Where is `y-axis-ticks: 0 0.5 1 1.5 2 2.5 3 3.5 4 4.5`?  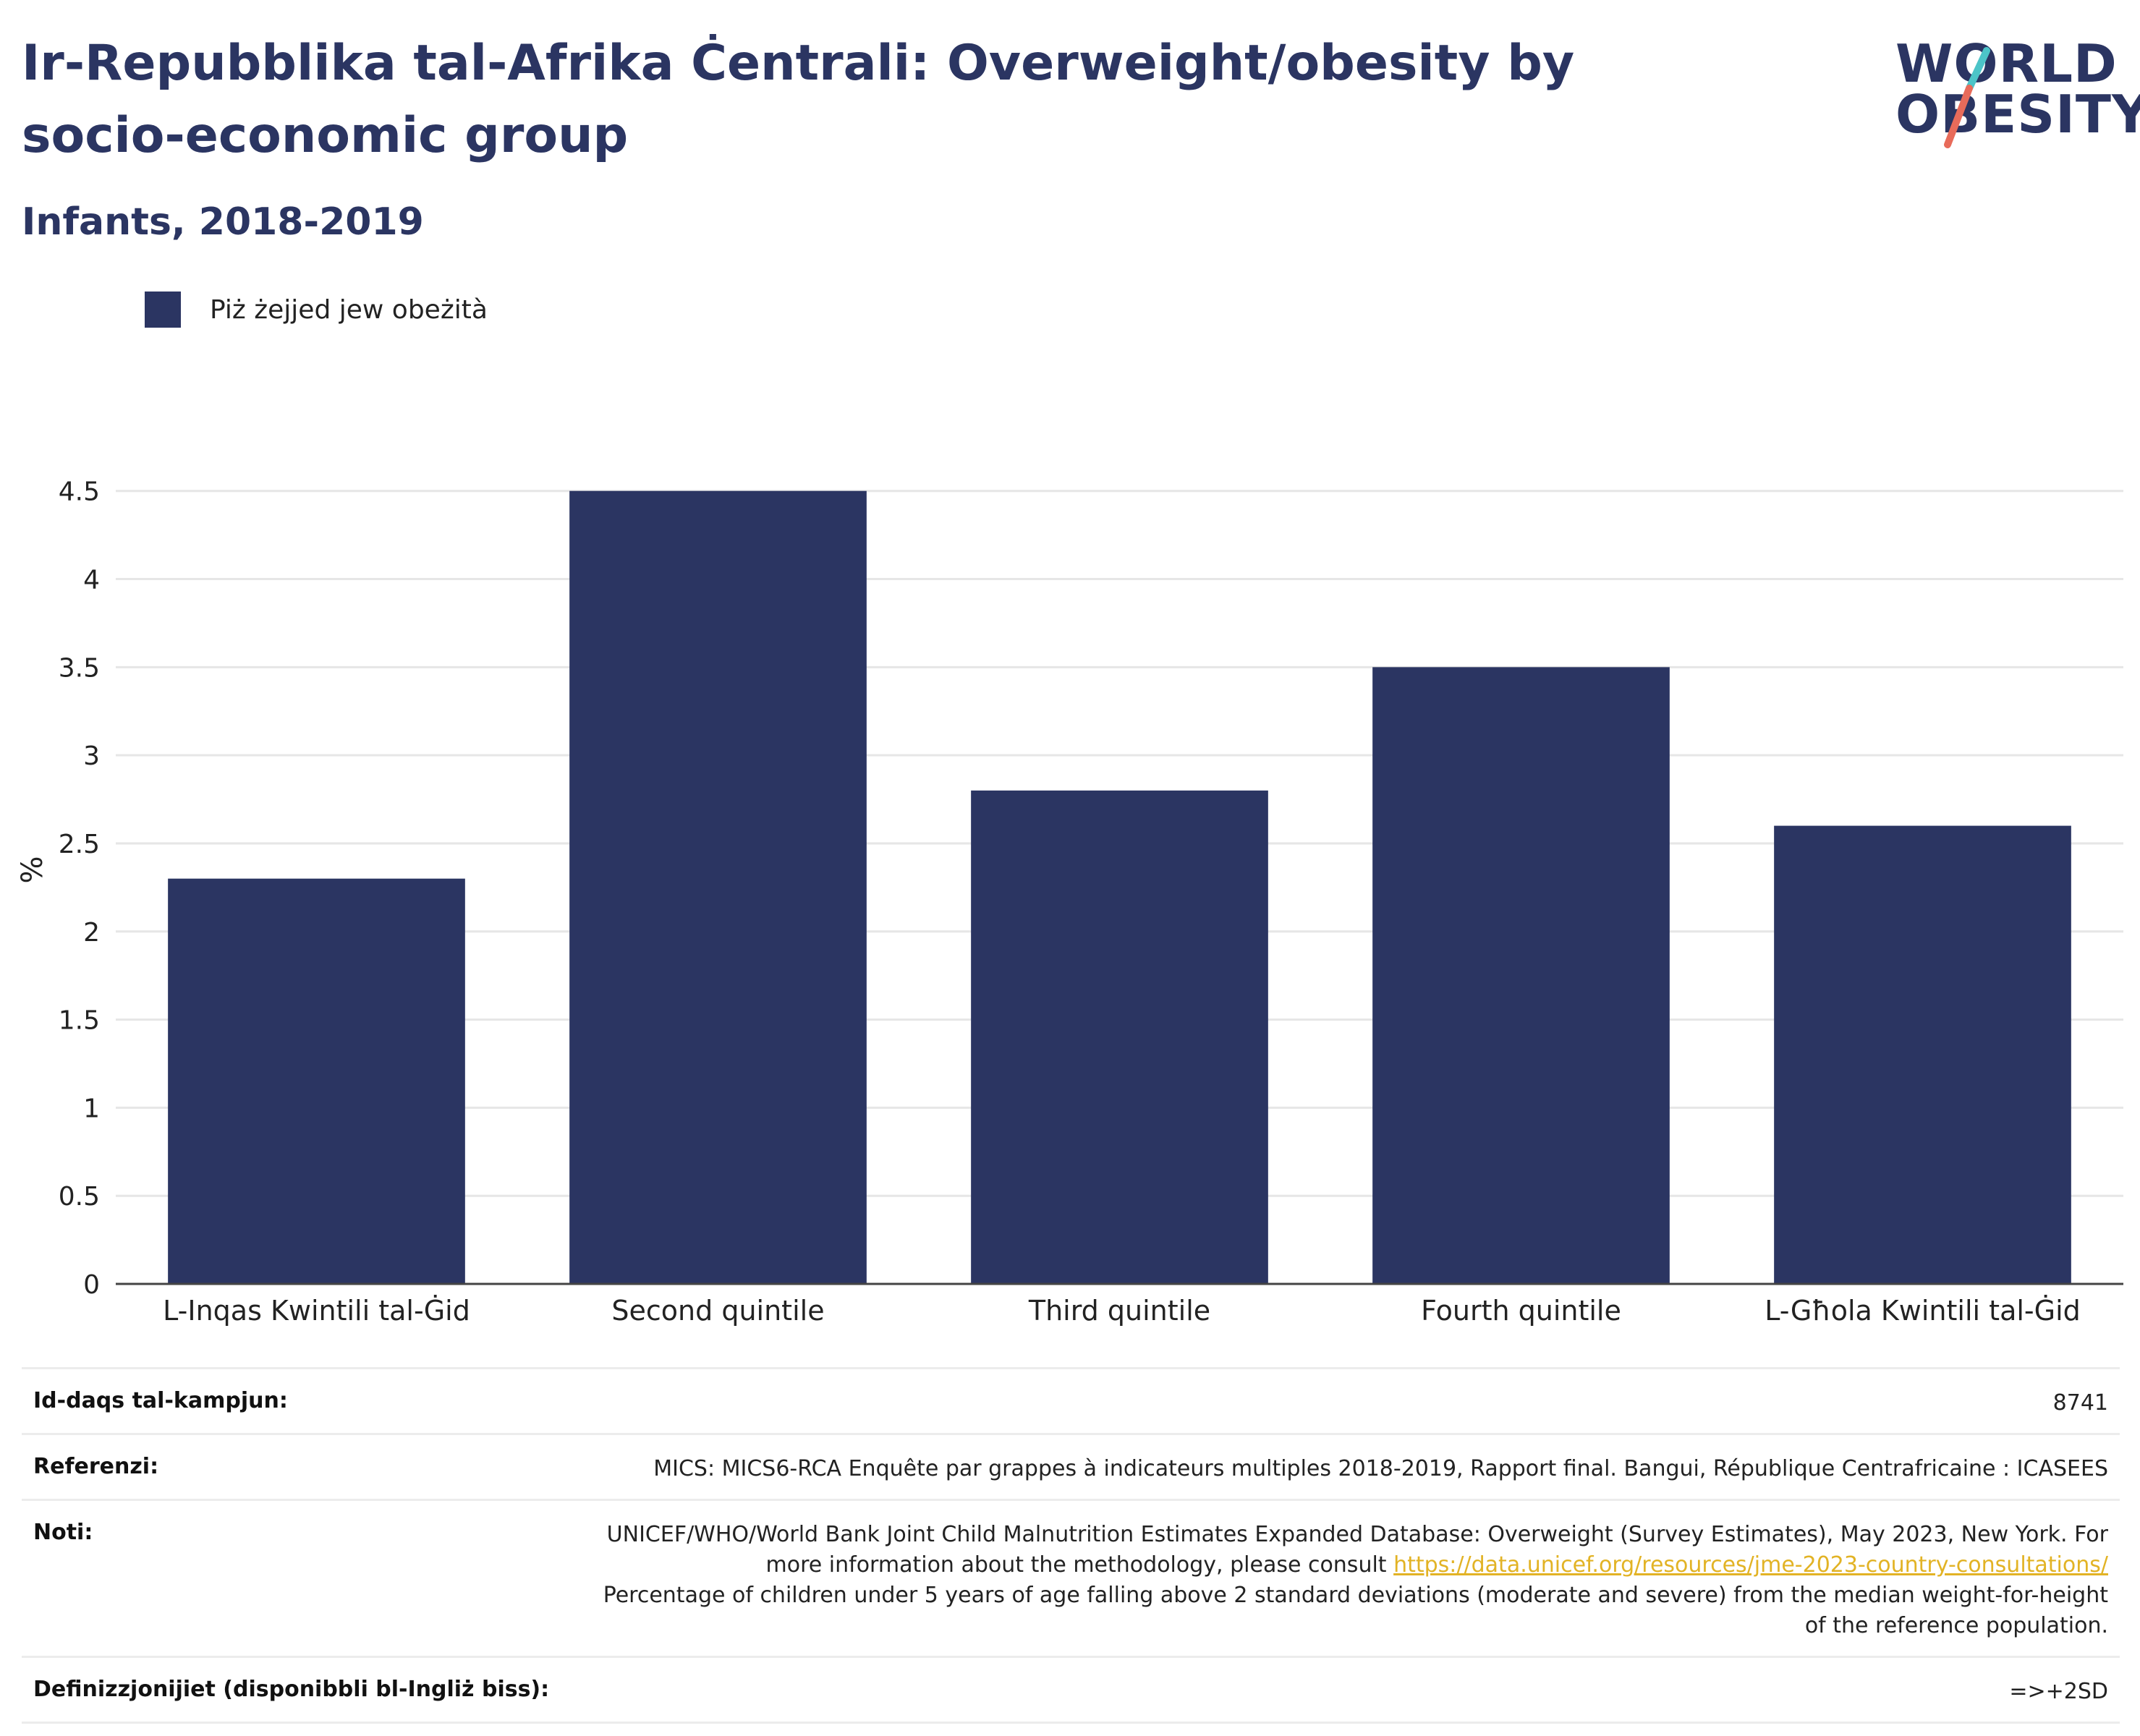 y-axis-ticks: 0 0.5 1 1.5 2 2.5 3 3.5 4 4.5 is located at coordinates (79, 889).